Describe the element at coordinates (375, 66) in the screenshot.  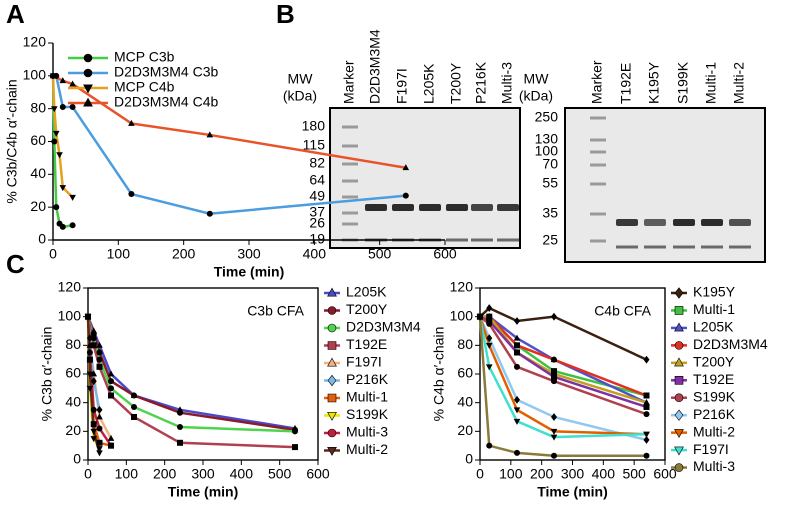
I see `lane-label: D2D3M3M4` at that location.